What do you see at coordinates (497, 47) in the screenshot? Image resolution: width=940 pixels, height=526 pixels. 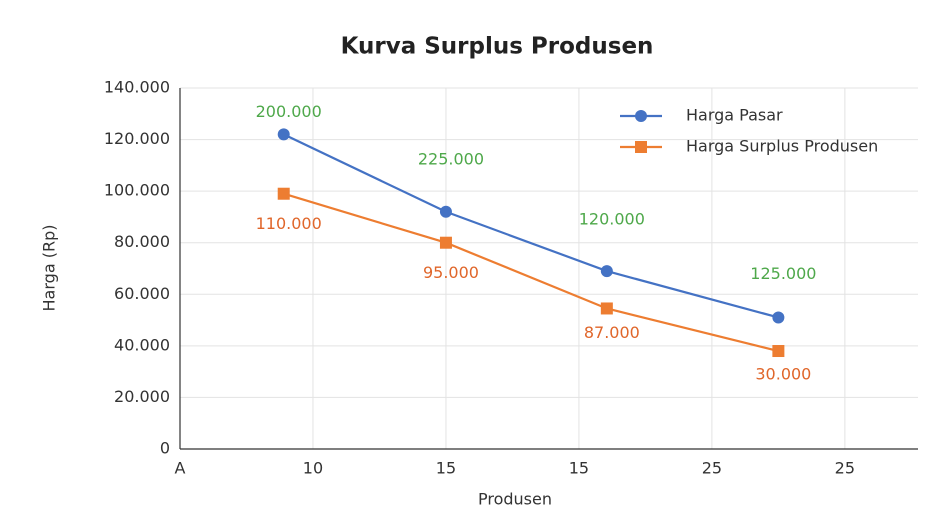 I see `chart-title: Kurva Surplus Produsen` at bounding box center [497, 47].